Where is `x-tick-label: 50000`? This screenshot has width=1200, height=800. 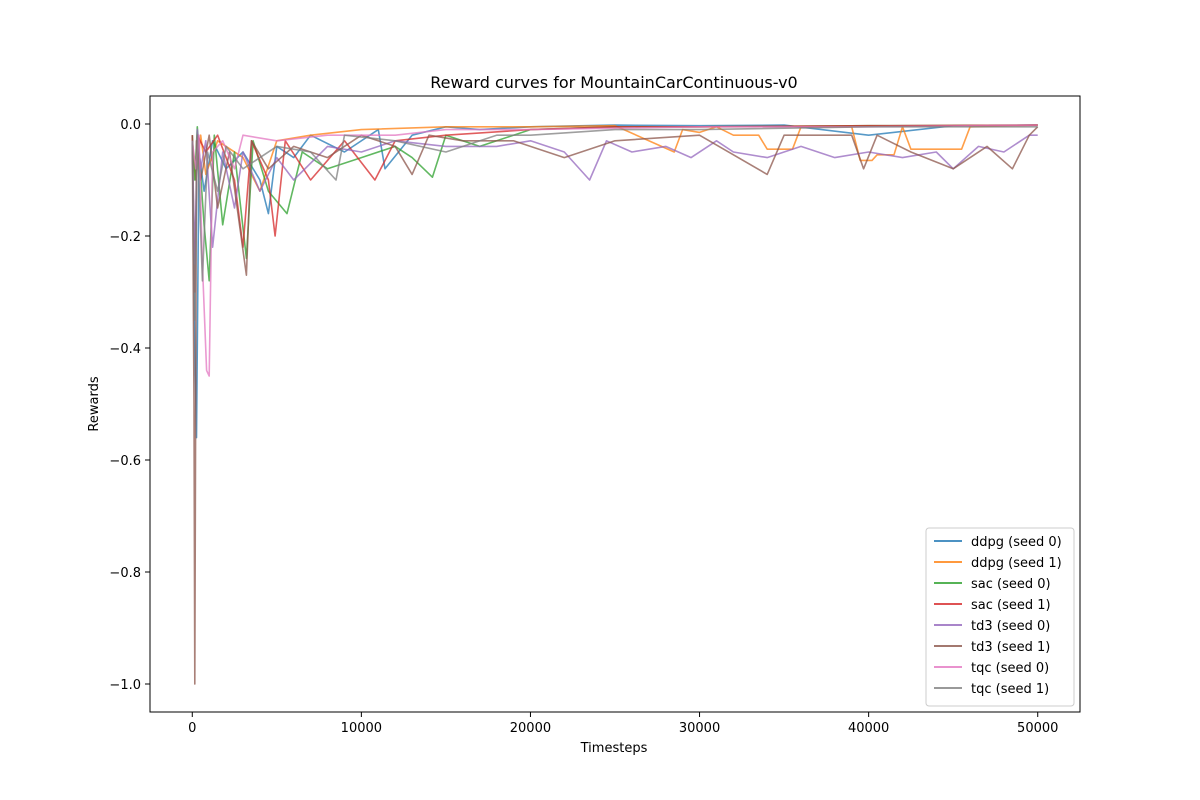
x-tick-label: 50000 is located at coordinates (1037, 728).